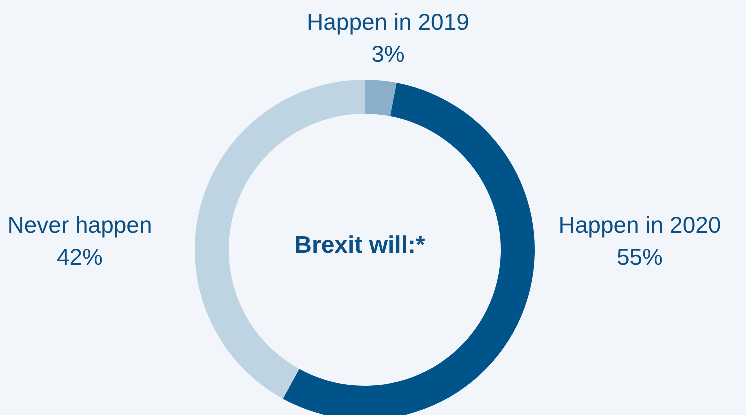  Describe the element at coordinates (388, 54) in the screenshot. I see `data-label: 3%` at that location.